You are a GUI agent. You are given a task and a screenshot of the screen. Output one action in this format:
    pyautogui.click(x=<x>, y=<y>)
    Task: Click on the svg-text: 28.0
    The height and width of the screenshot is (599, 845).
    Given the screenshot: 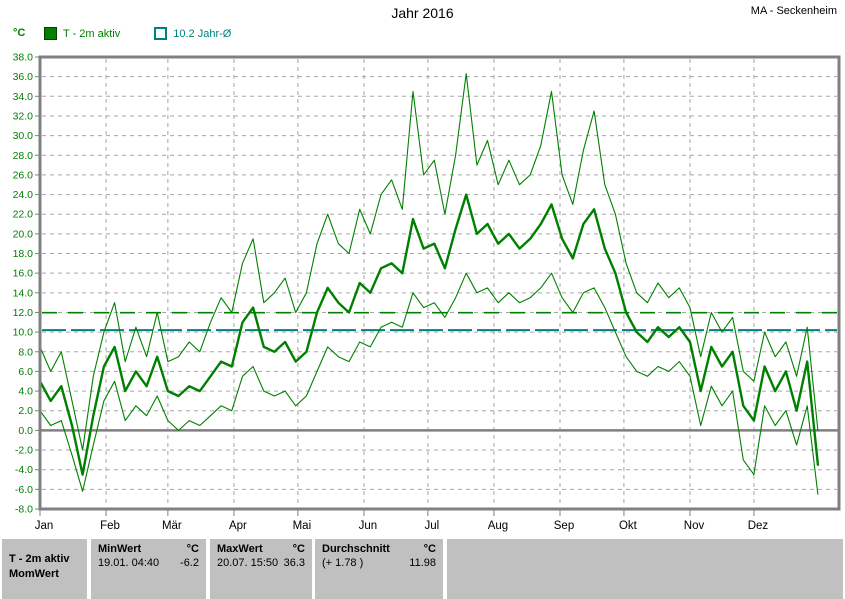 What is the action you would take?
    pyautogui.click(x=23, y=156)
    